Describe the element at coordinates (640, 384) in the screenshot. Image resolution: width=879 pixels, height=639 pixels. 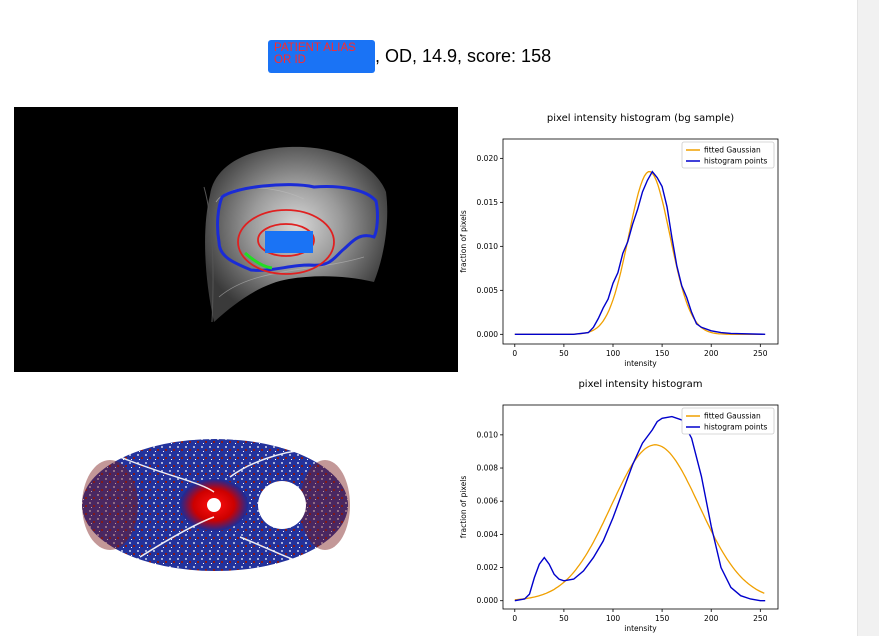
I see `chart-title: pixel intensity histogram` at that location.